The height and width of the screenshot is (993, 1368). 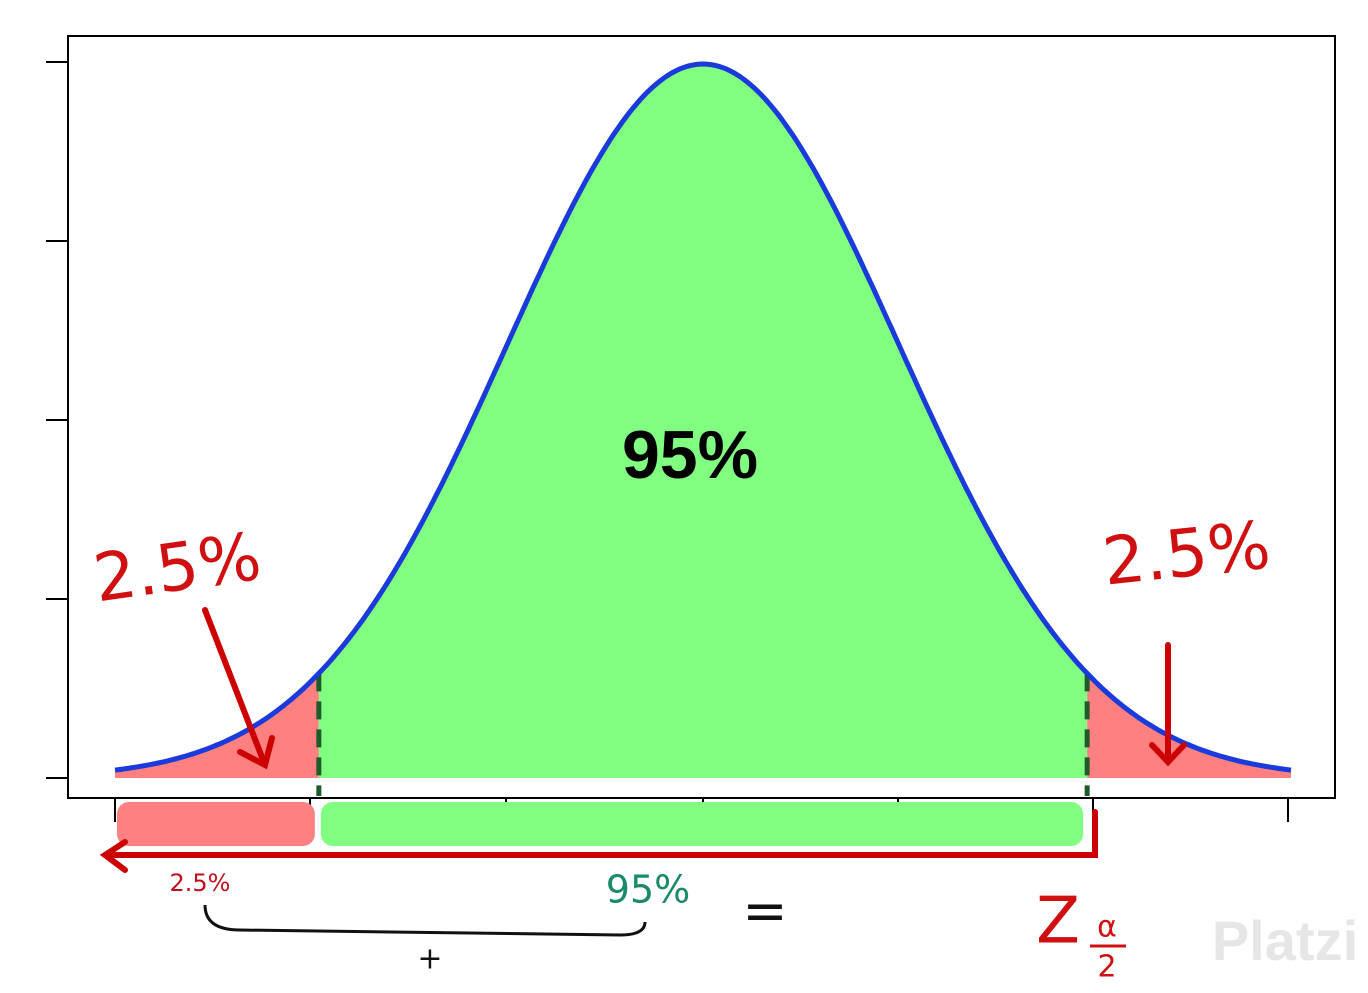 I want to click on two-symbol: 2, so click(x=1106, y=967).